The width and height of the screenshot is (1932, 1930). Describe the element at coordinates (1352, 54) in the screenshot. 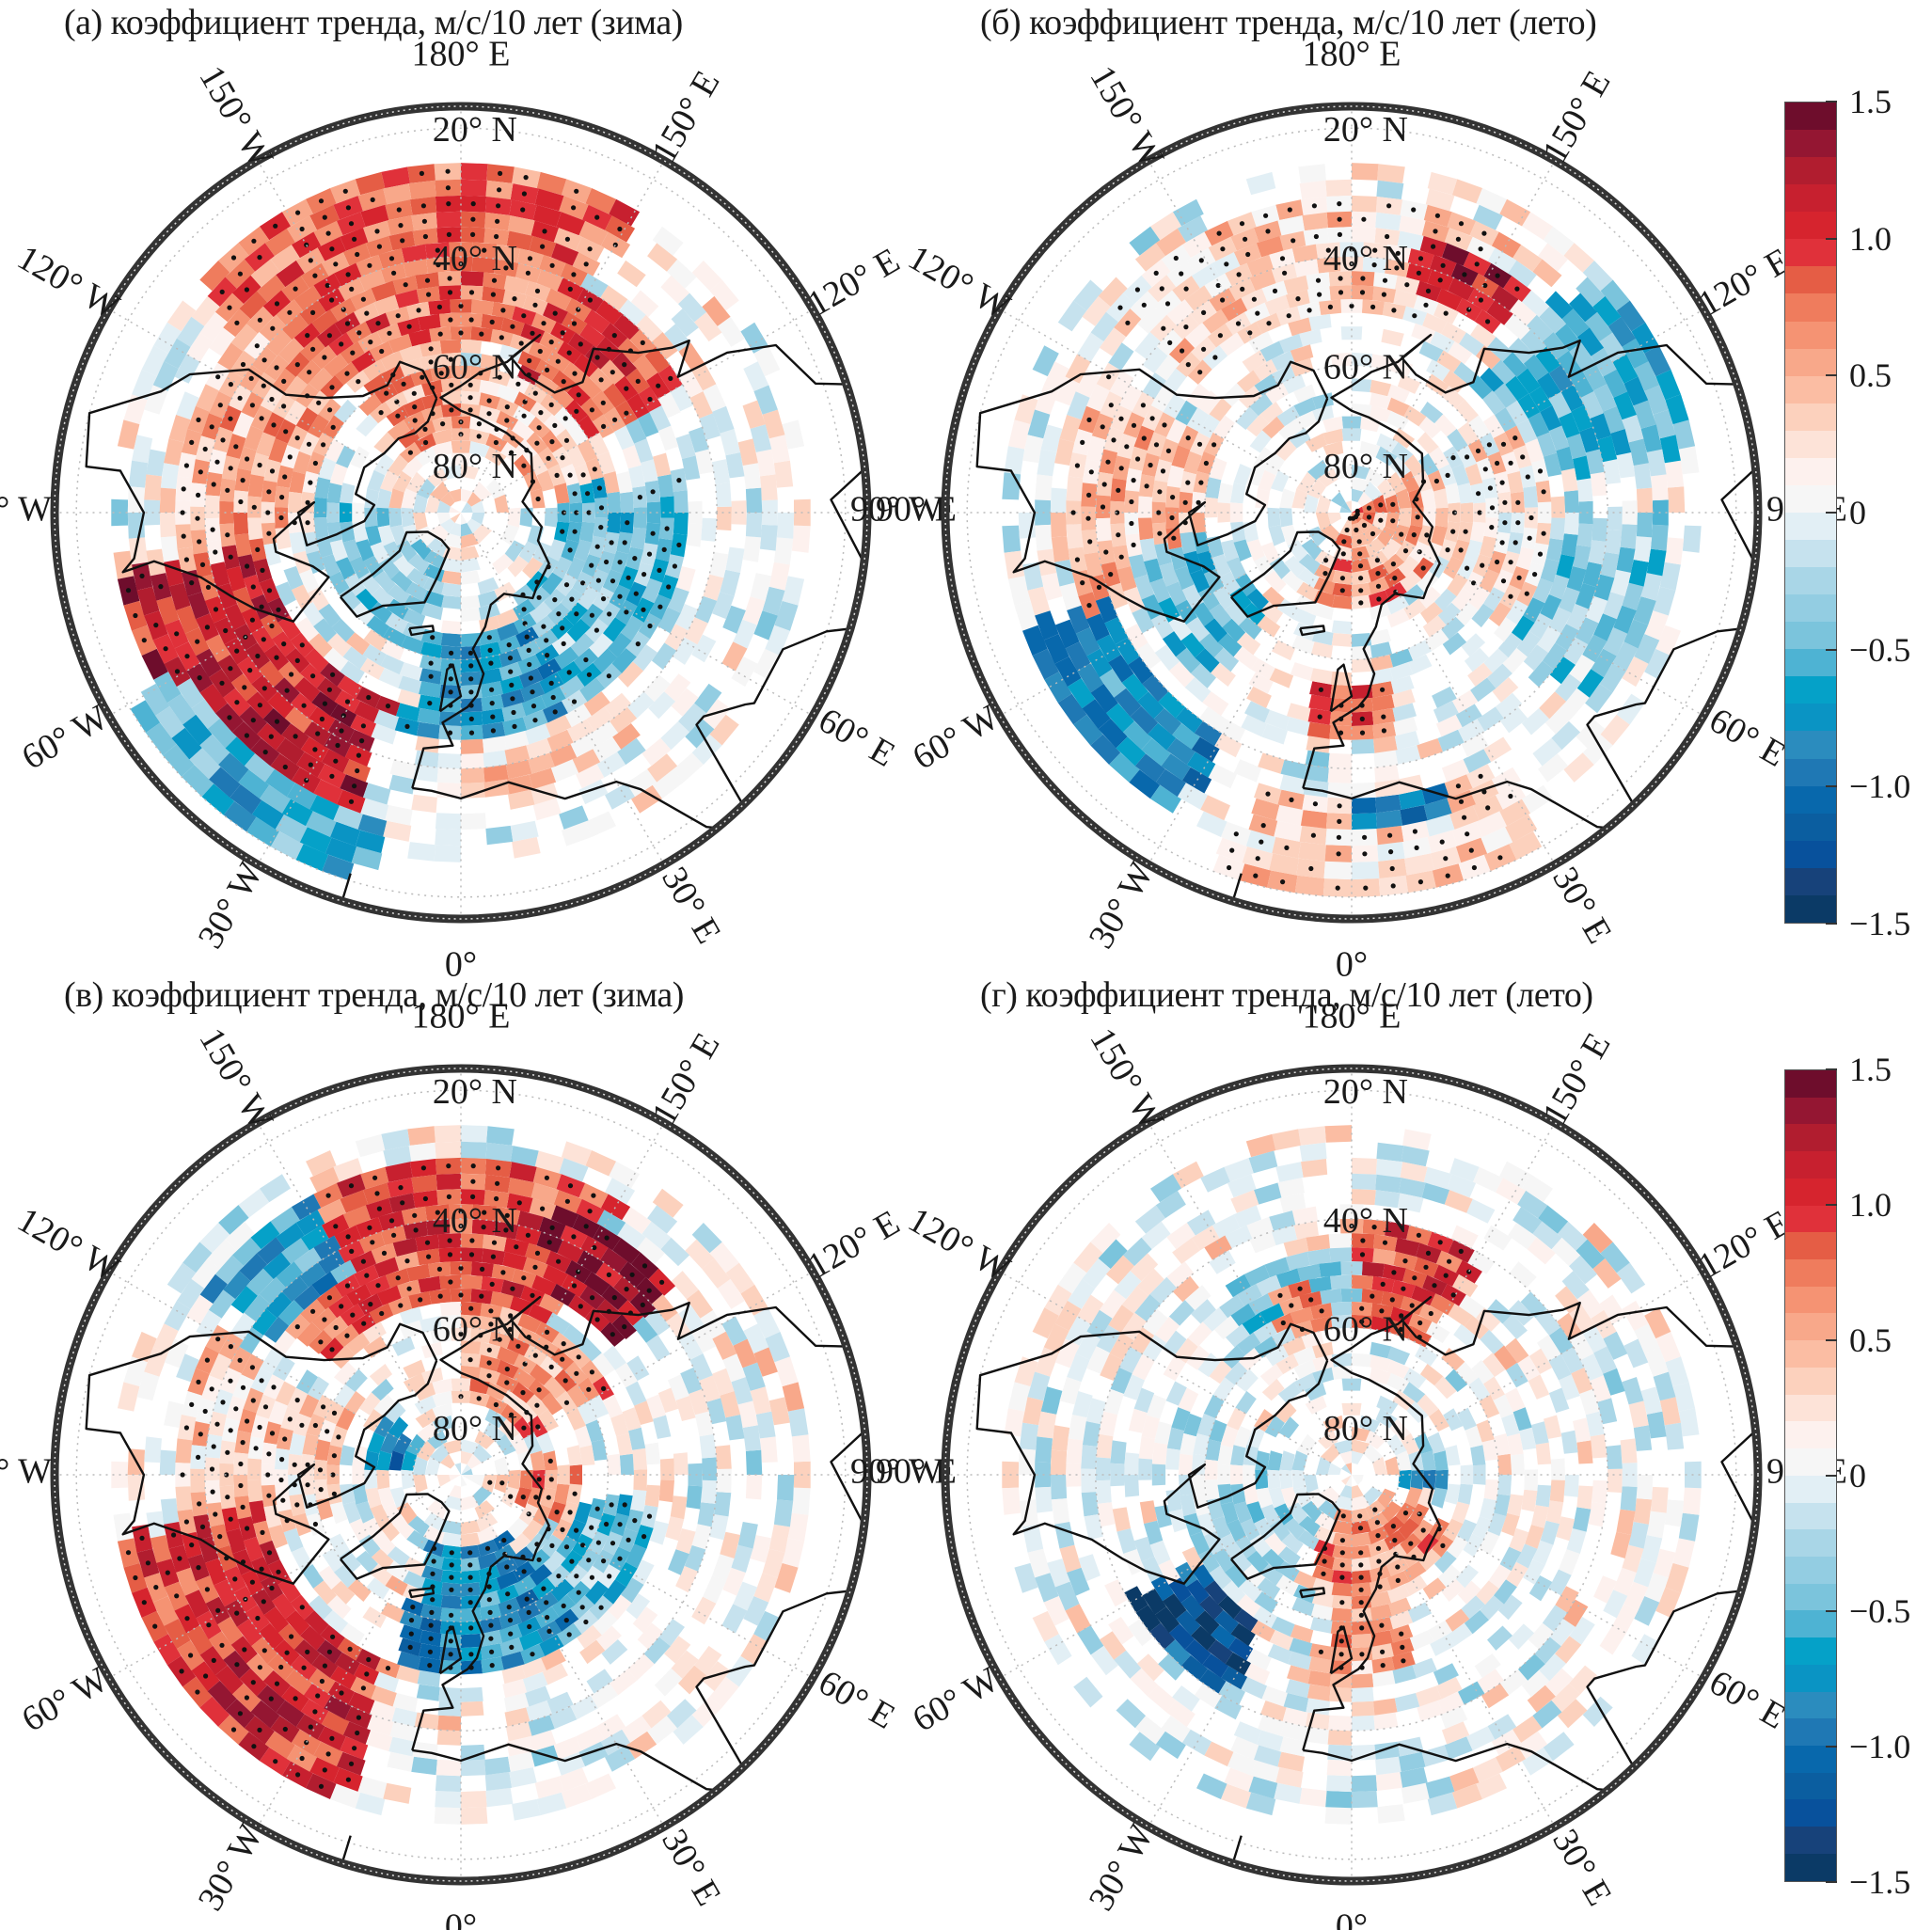

I see `longitude-label: 180° E` at that location.